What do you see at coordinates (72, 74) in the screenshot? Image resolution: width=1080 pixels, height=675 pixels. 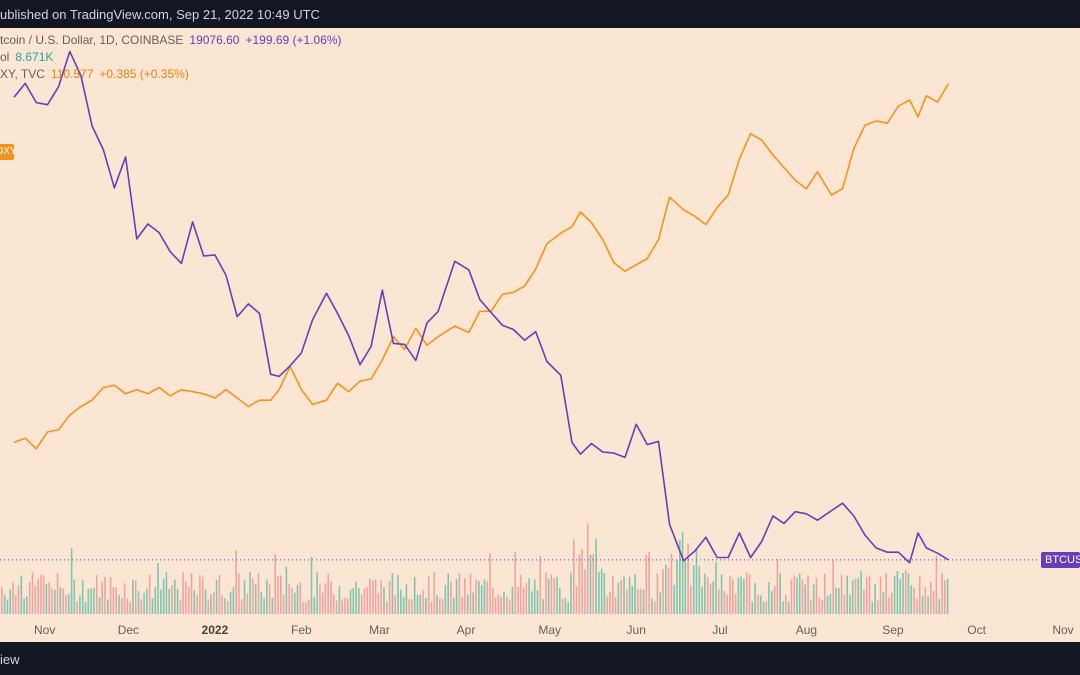 I see `legend-dxy-value: 110.577` at bounding box center [72, 74].